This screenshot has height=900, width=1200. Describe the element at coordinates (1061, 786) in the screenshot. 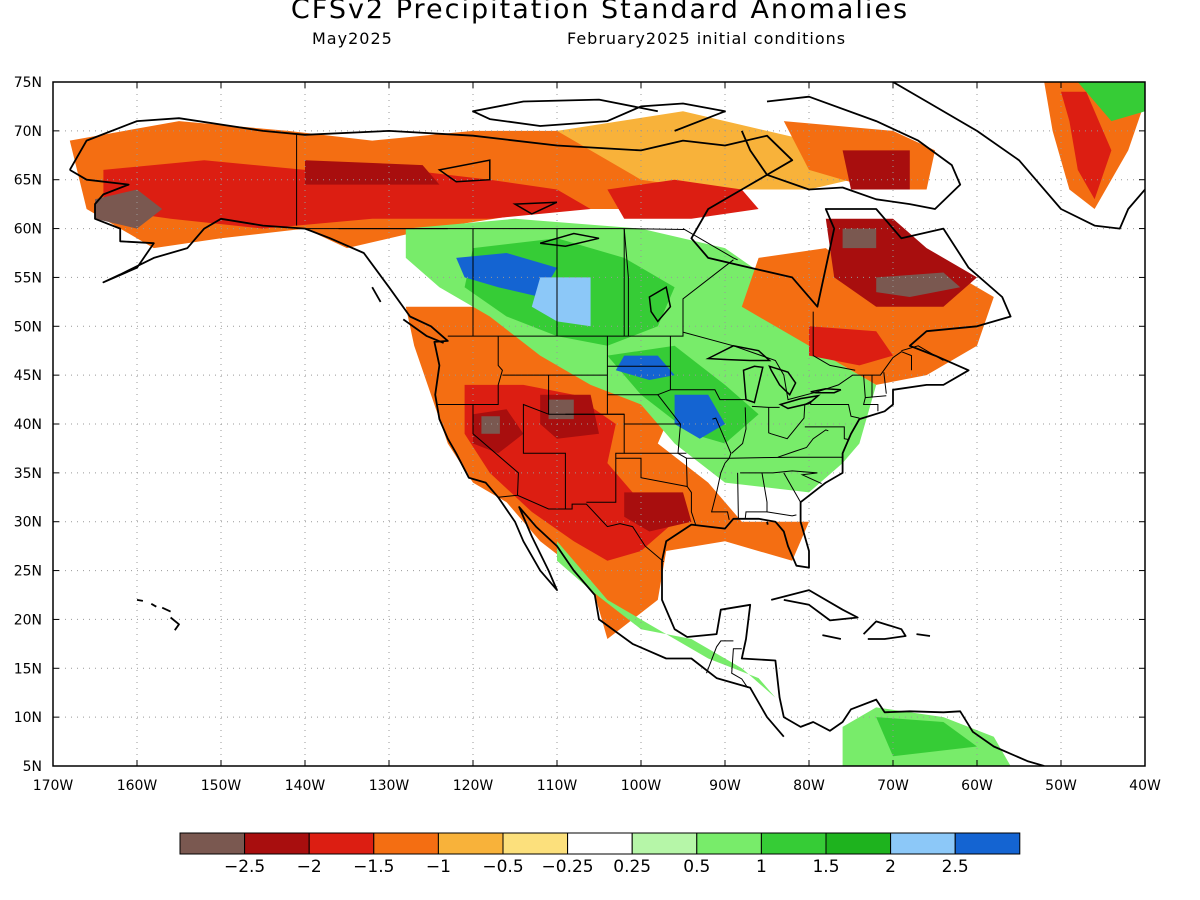

I see `lon-label: 50W` at that location.